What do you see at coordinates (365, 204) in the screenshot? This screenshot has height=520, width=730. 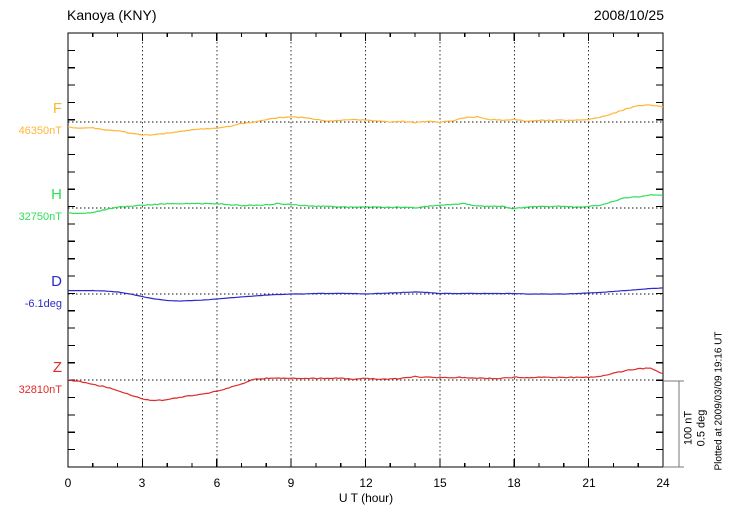 I see `trace-H` at bounding box center [365, 204].